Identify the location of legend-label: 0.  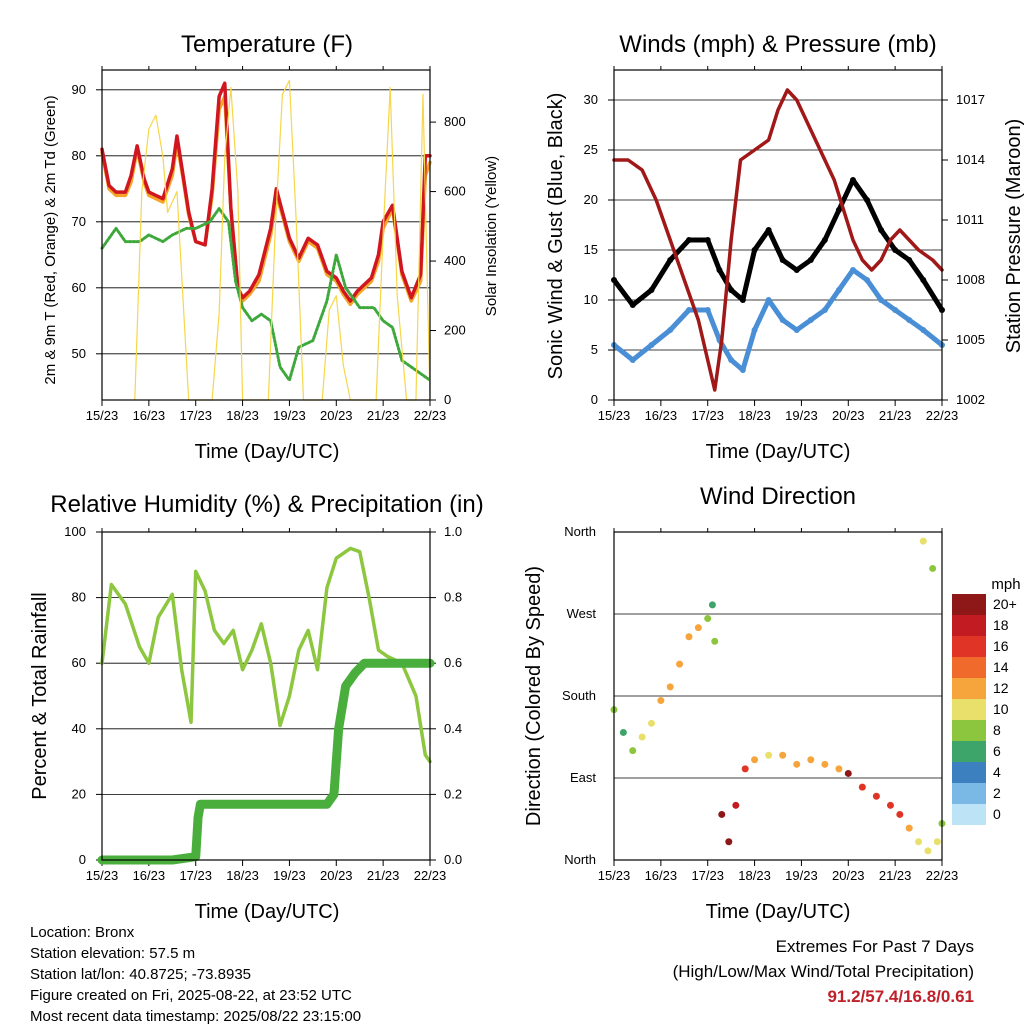
(997, 814).